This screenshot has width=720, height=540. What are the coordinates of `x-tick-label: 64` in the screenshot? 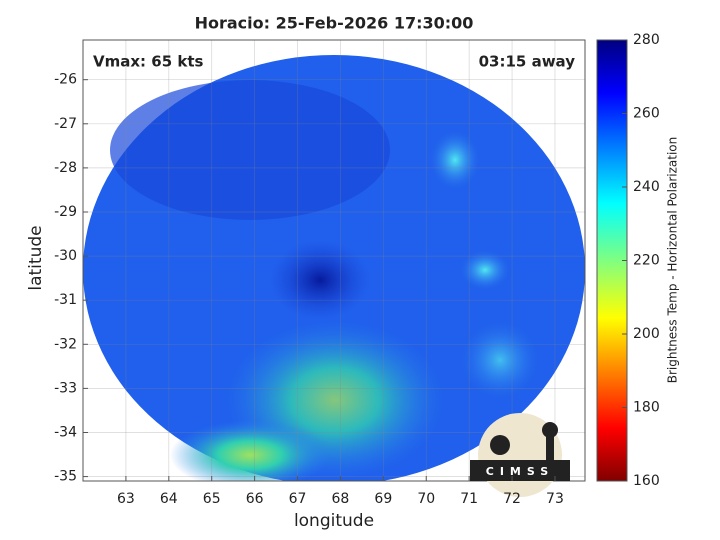 It's located at (169, 499).